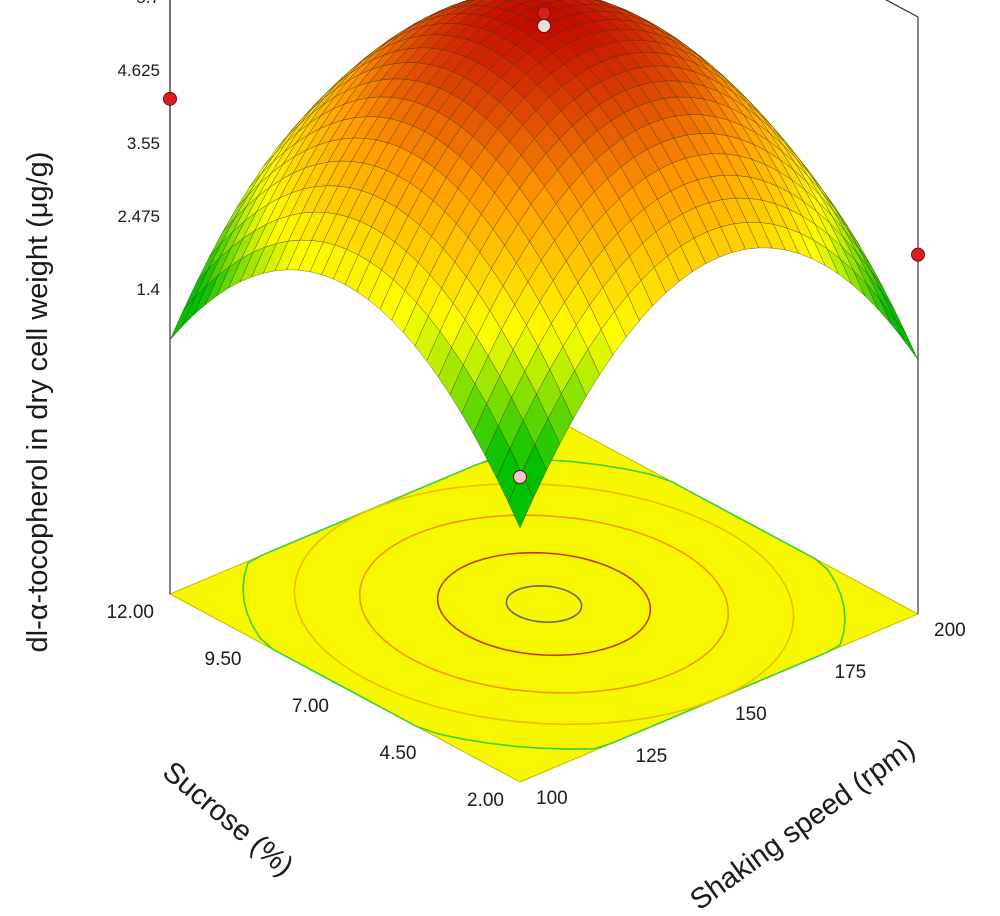  What do you see at coordinates (227, 819) in the screenshot?
I see `y-axis-title: Sucrose (%)` at bounding box center [227, 819].